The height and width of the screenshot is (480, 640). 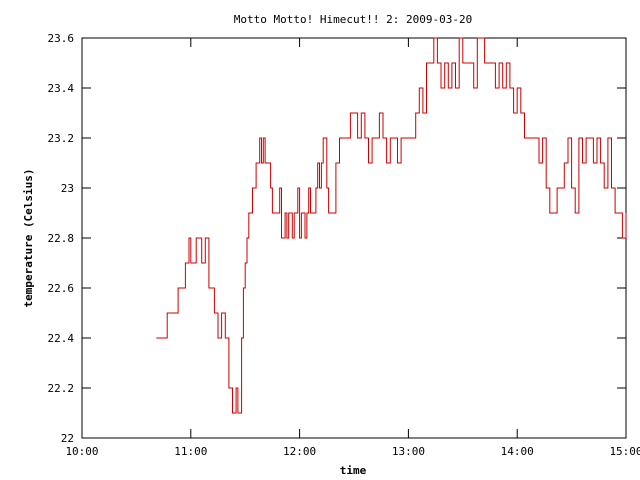 I want to click on x-tick-label: 12:00, so click(x=299, y=451).